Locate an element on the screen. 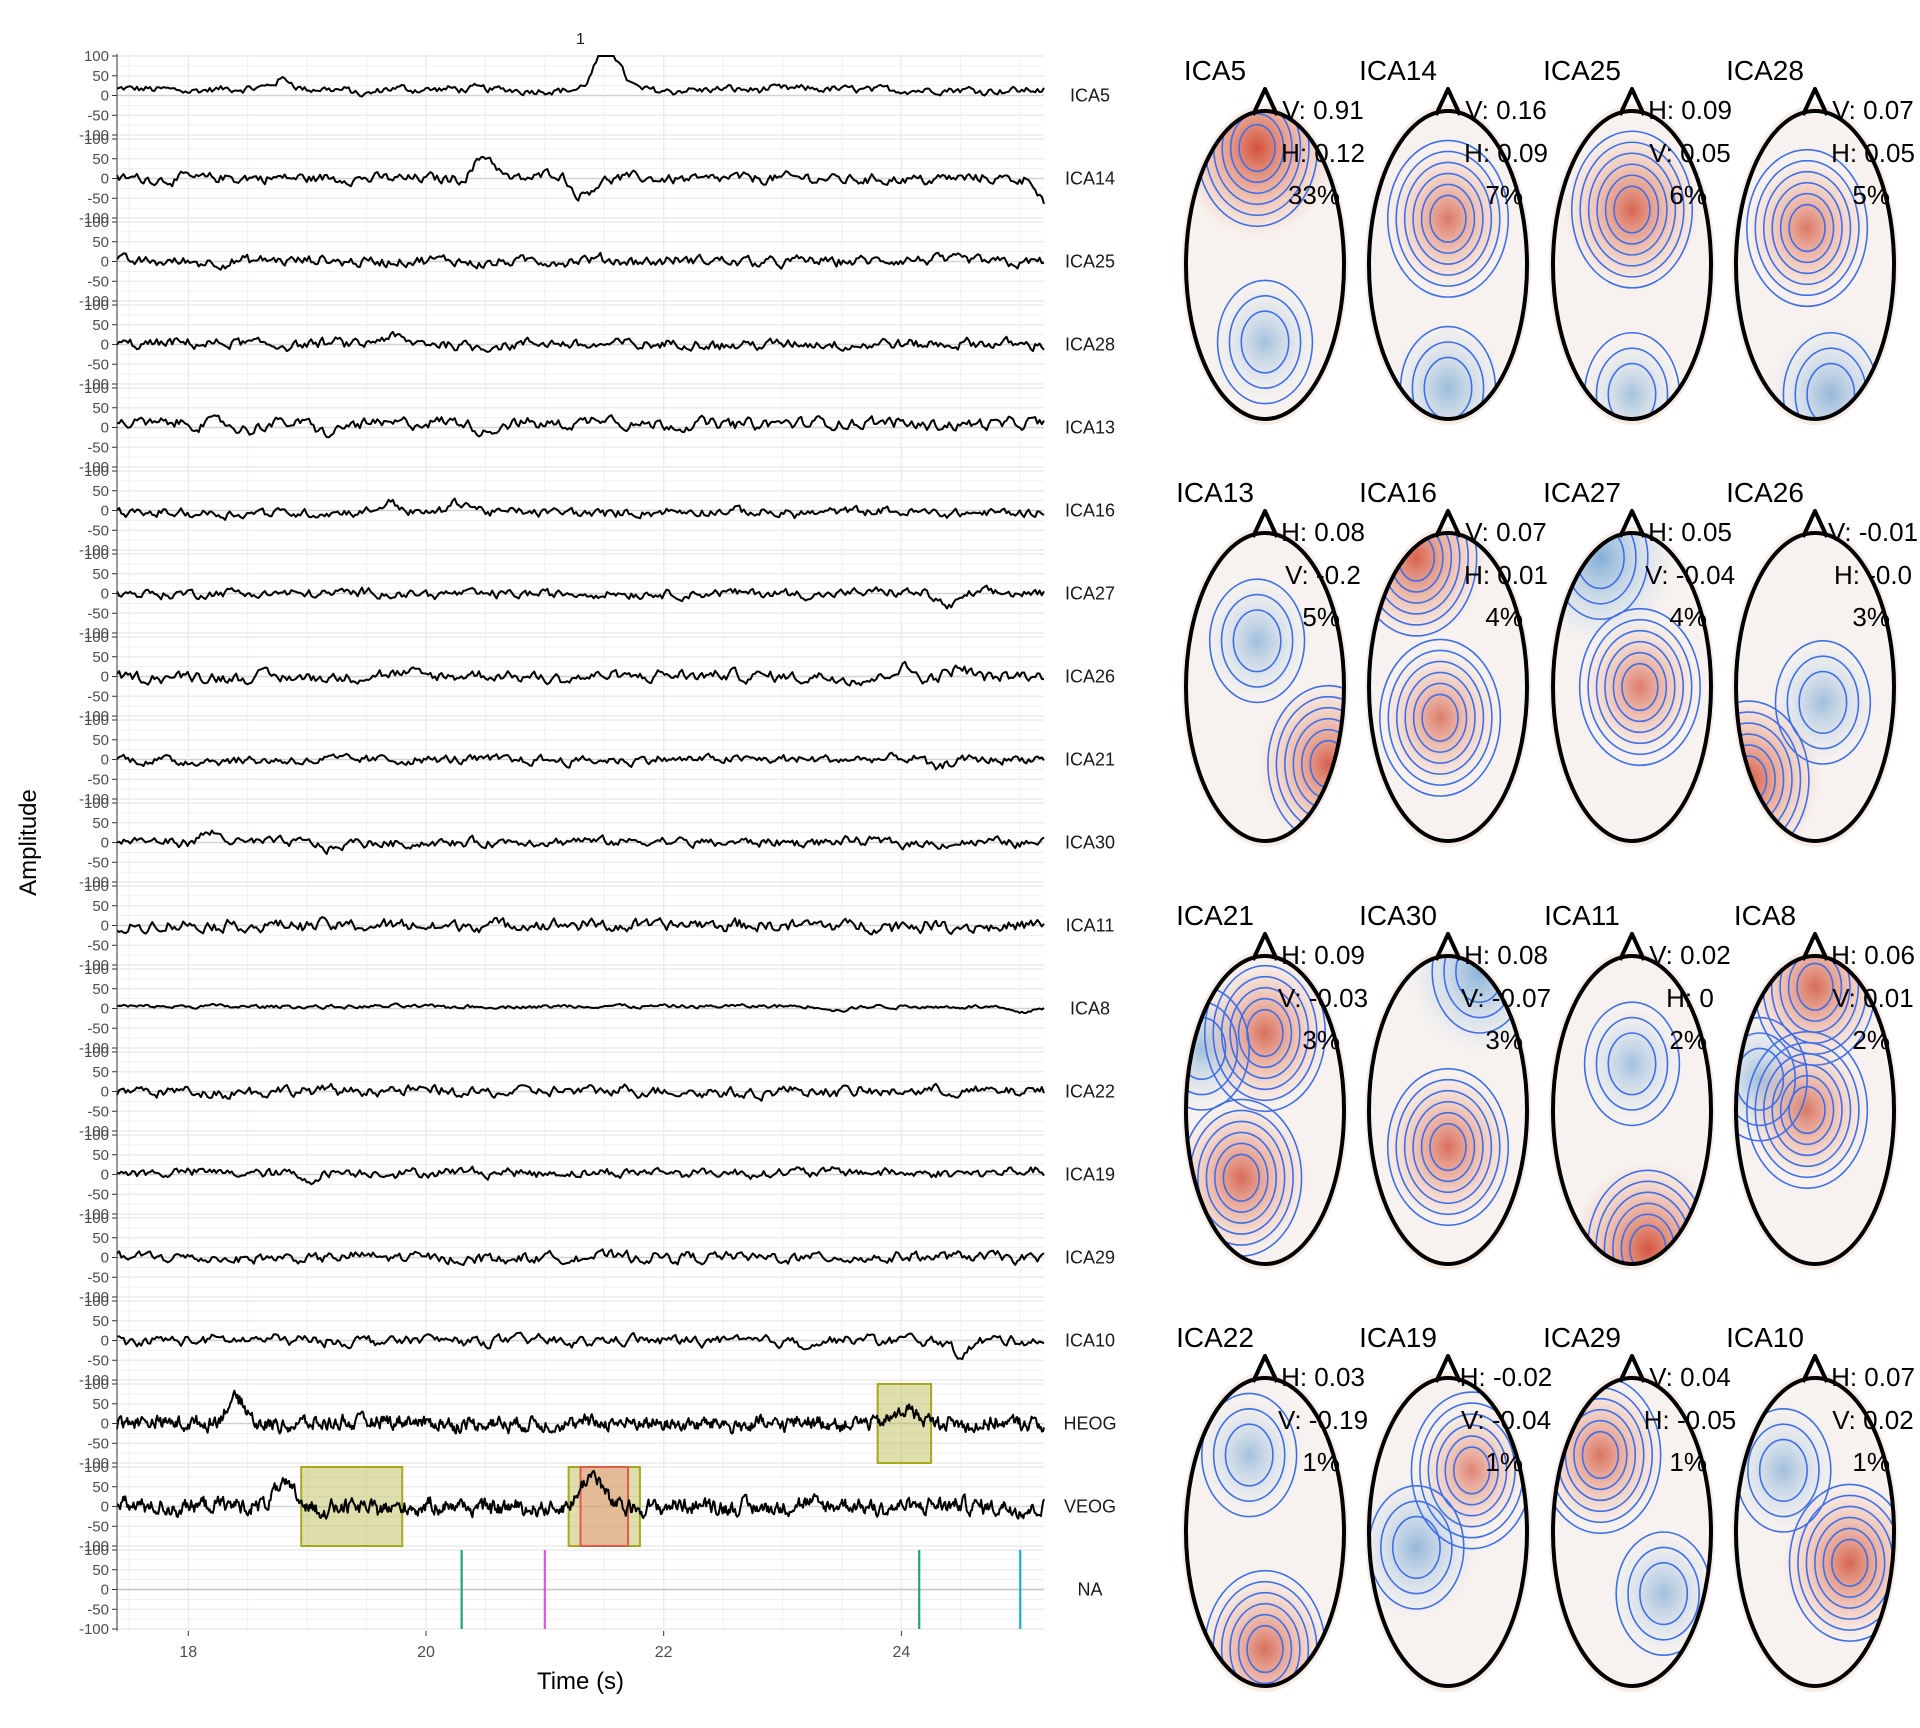  topomap-ica30: ICA30 H: 0.08 V: -0.07 3% is located at coordinates (1455, 1085).